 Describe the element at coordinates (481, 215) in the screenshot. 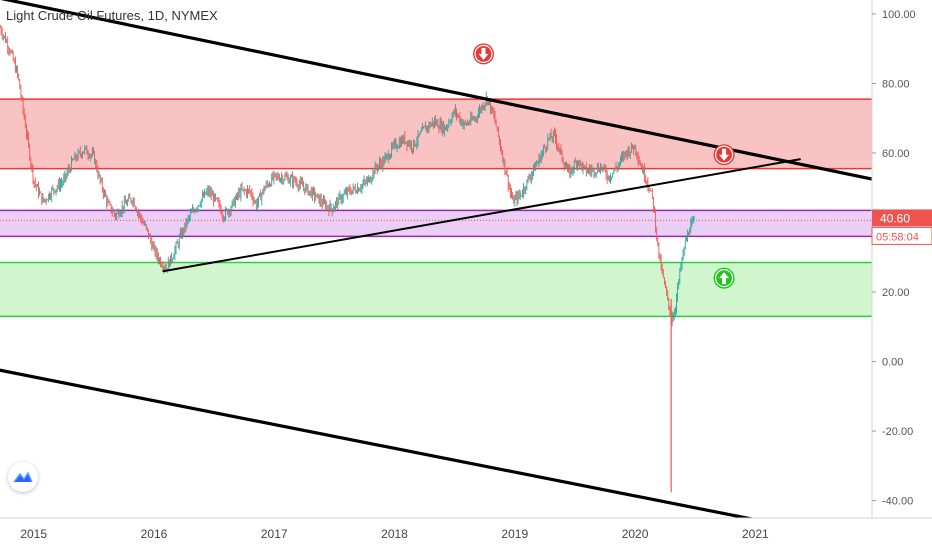

I see `rising-support-trendline` at that location.